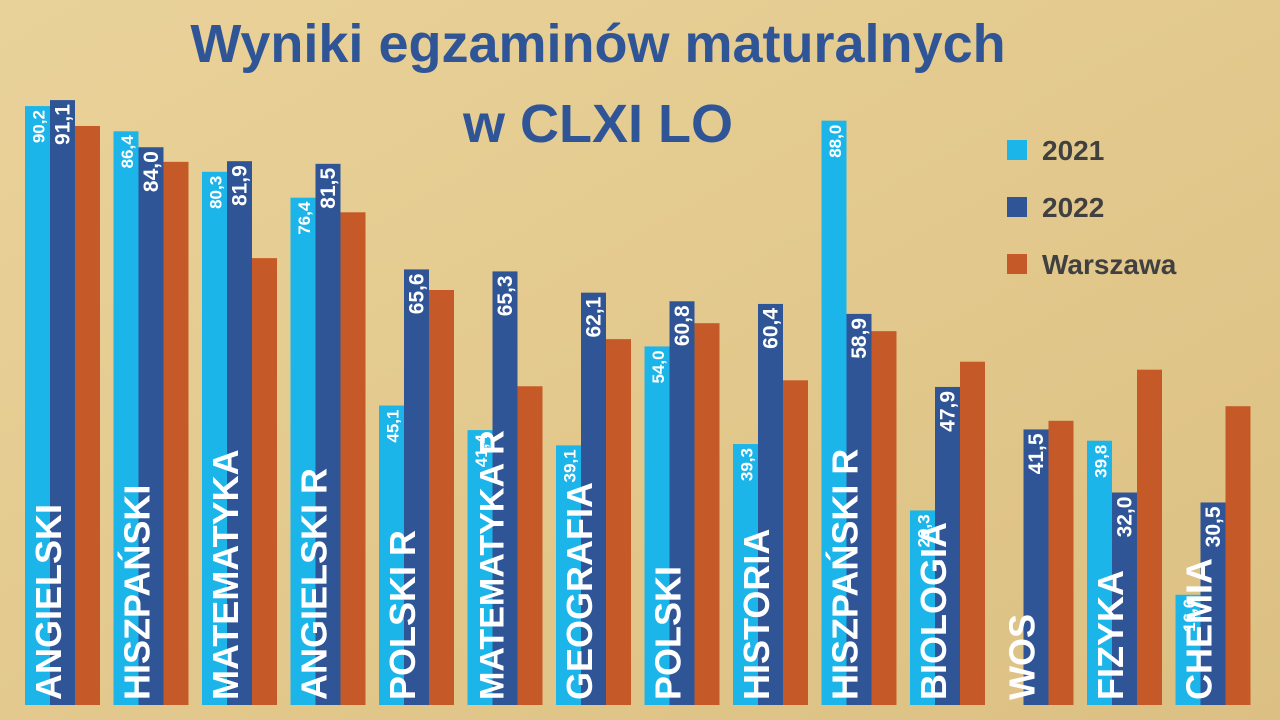 This screenshot has height=720, width=1280. What do you see at coordinates (1073, 207) in the screenshot?
I see `legend-label: 2022` at bounding box center [1073, 207].